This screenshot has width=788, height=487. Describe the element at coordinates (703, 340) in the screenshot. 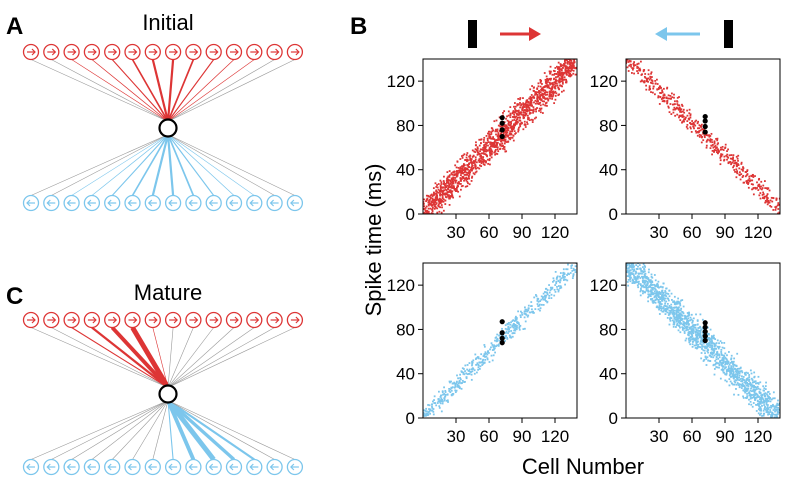

I see `spike-points` at that location.